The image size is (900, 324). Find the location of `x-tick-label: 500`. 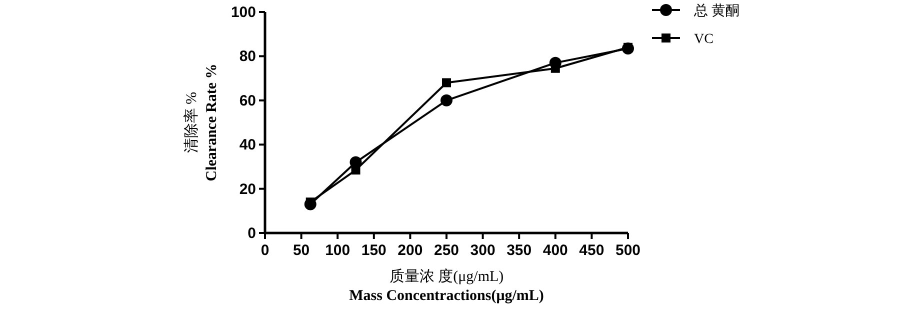

x-tick-label: 500 is located at coordinates (628, 250).